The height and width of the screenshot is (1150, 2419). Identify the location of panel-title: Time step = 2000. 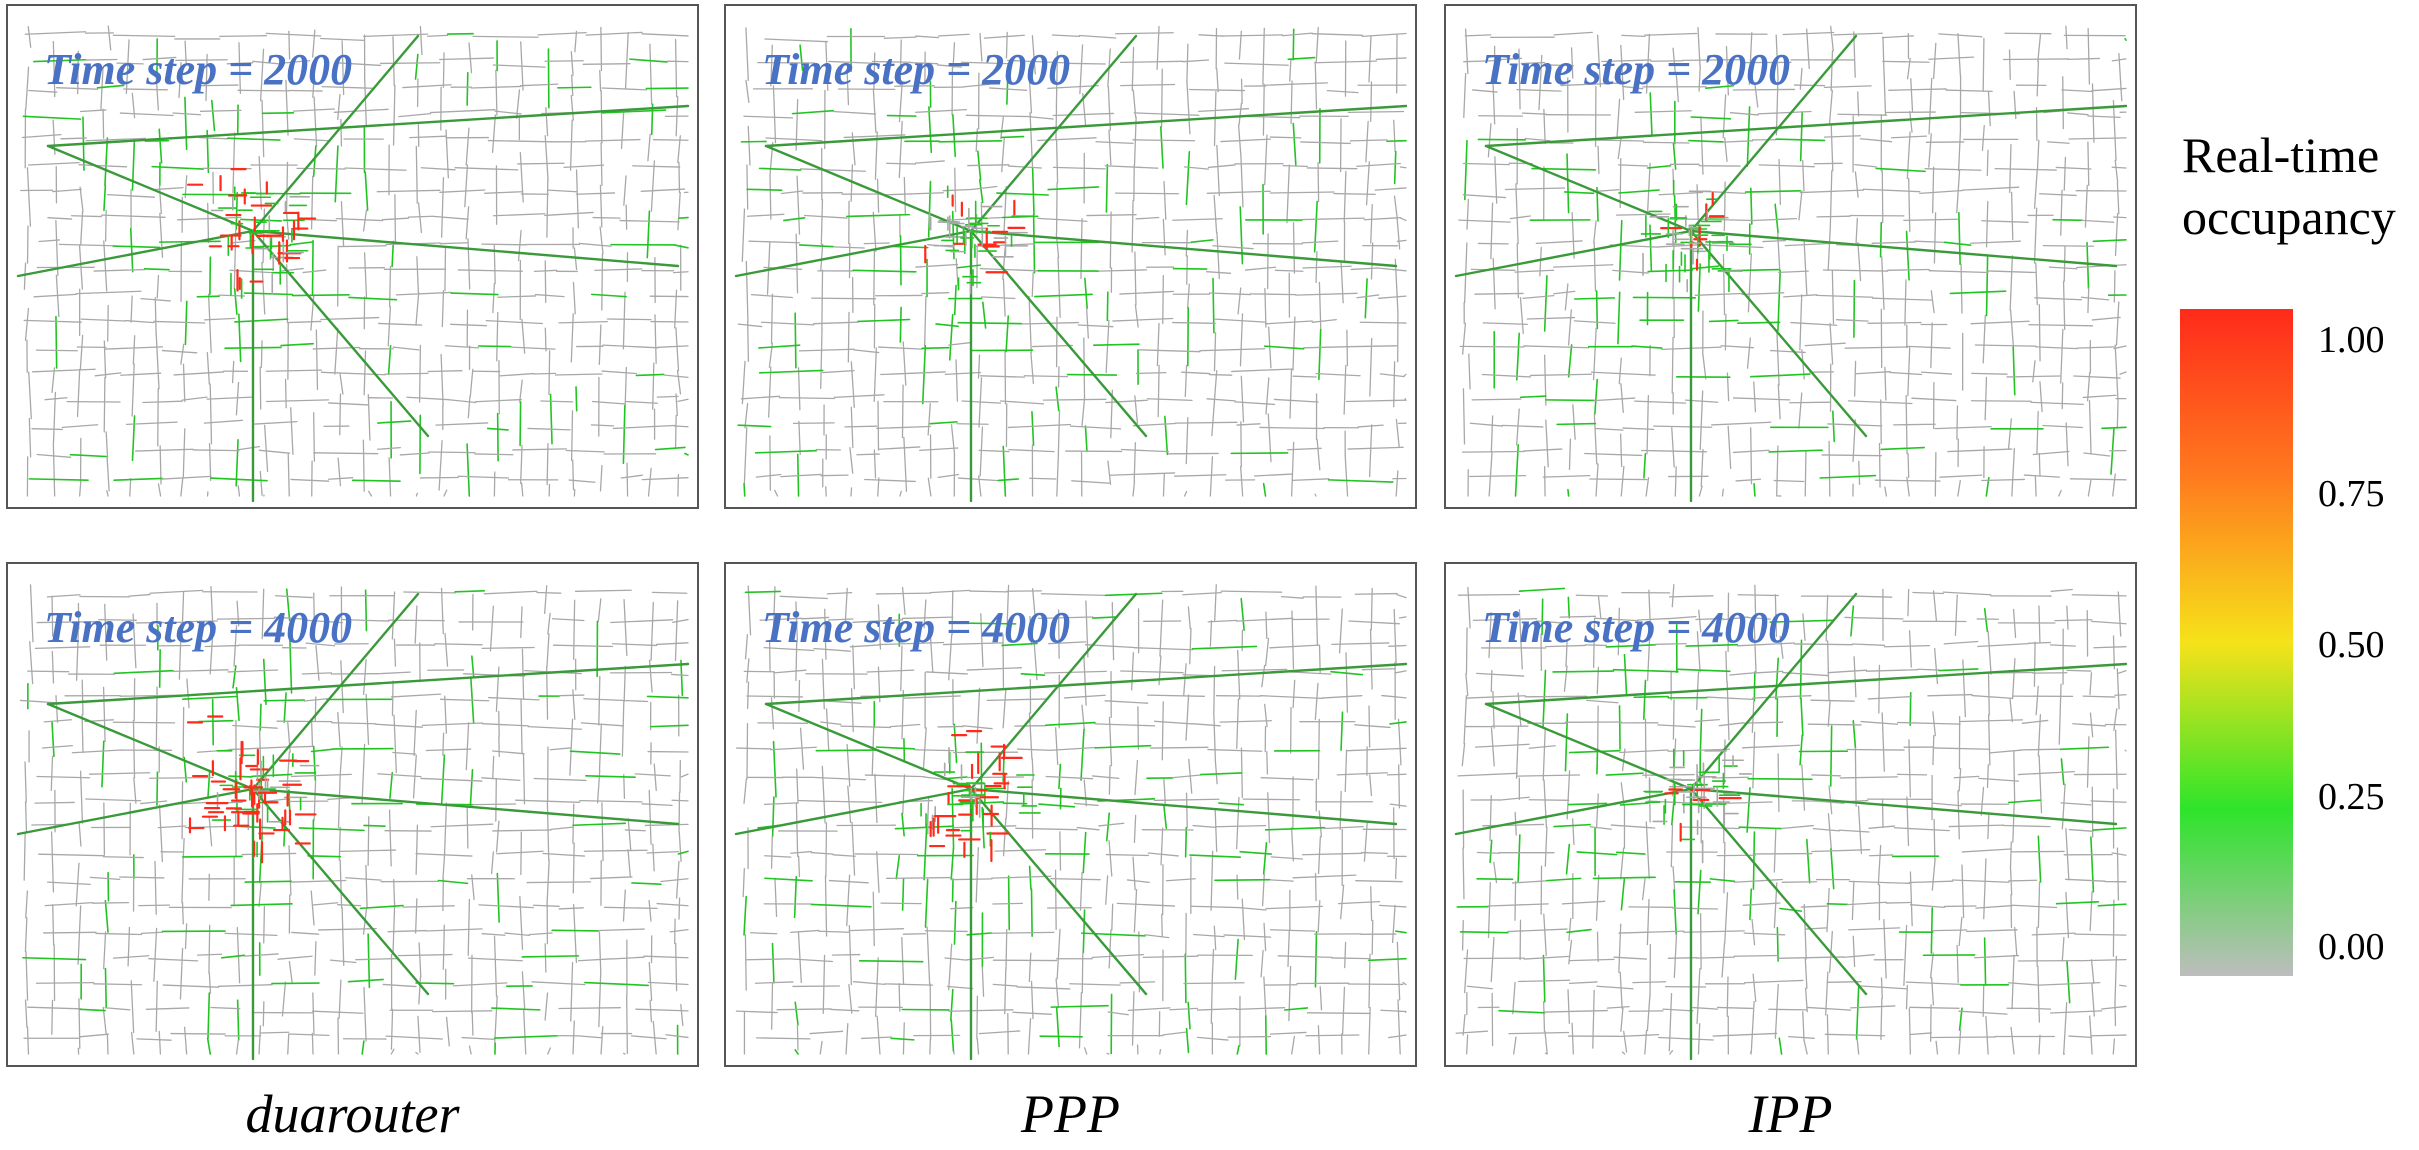
(1636, 69).